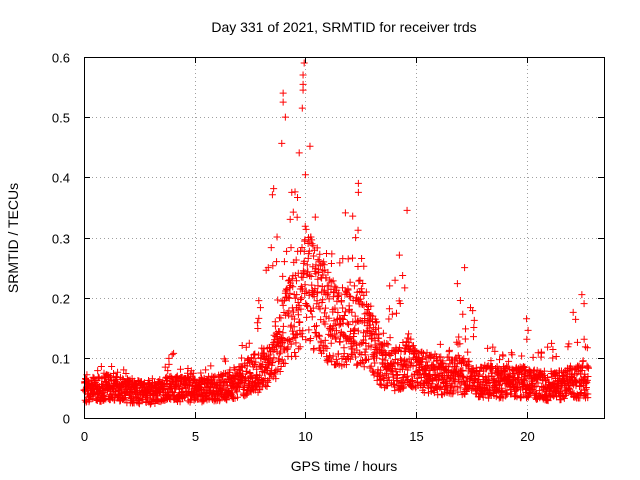  What do you see at coordinates (195, 436) in the screenshot?
I see `x-tick-label: 5` at bounding box center [195, 436].